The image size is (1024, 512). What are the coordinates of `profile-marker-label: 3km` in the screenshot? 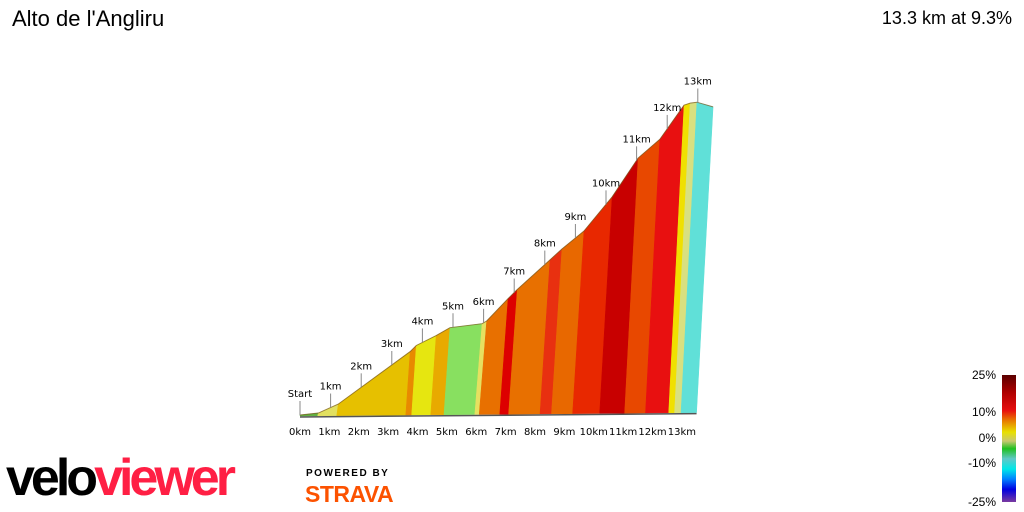 It's located at (392, 344).